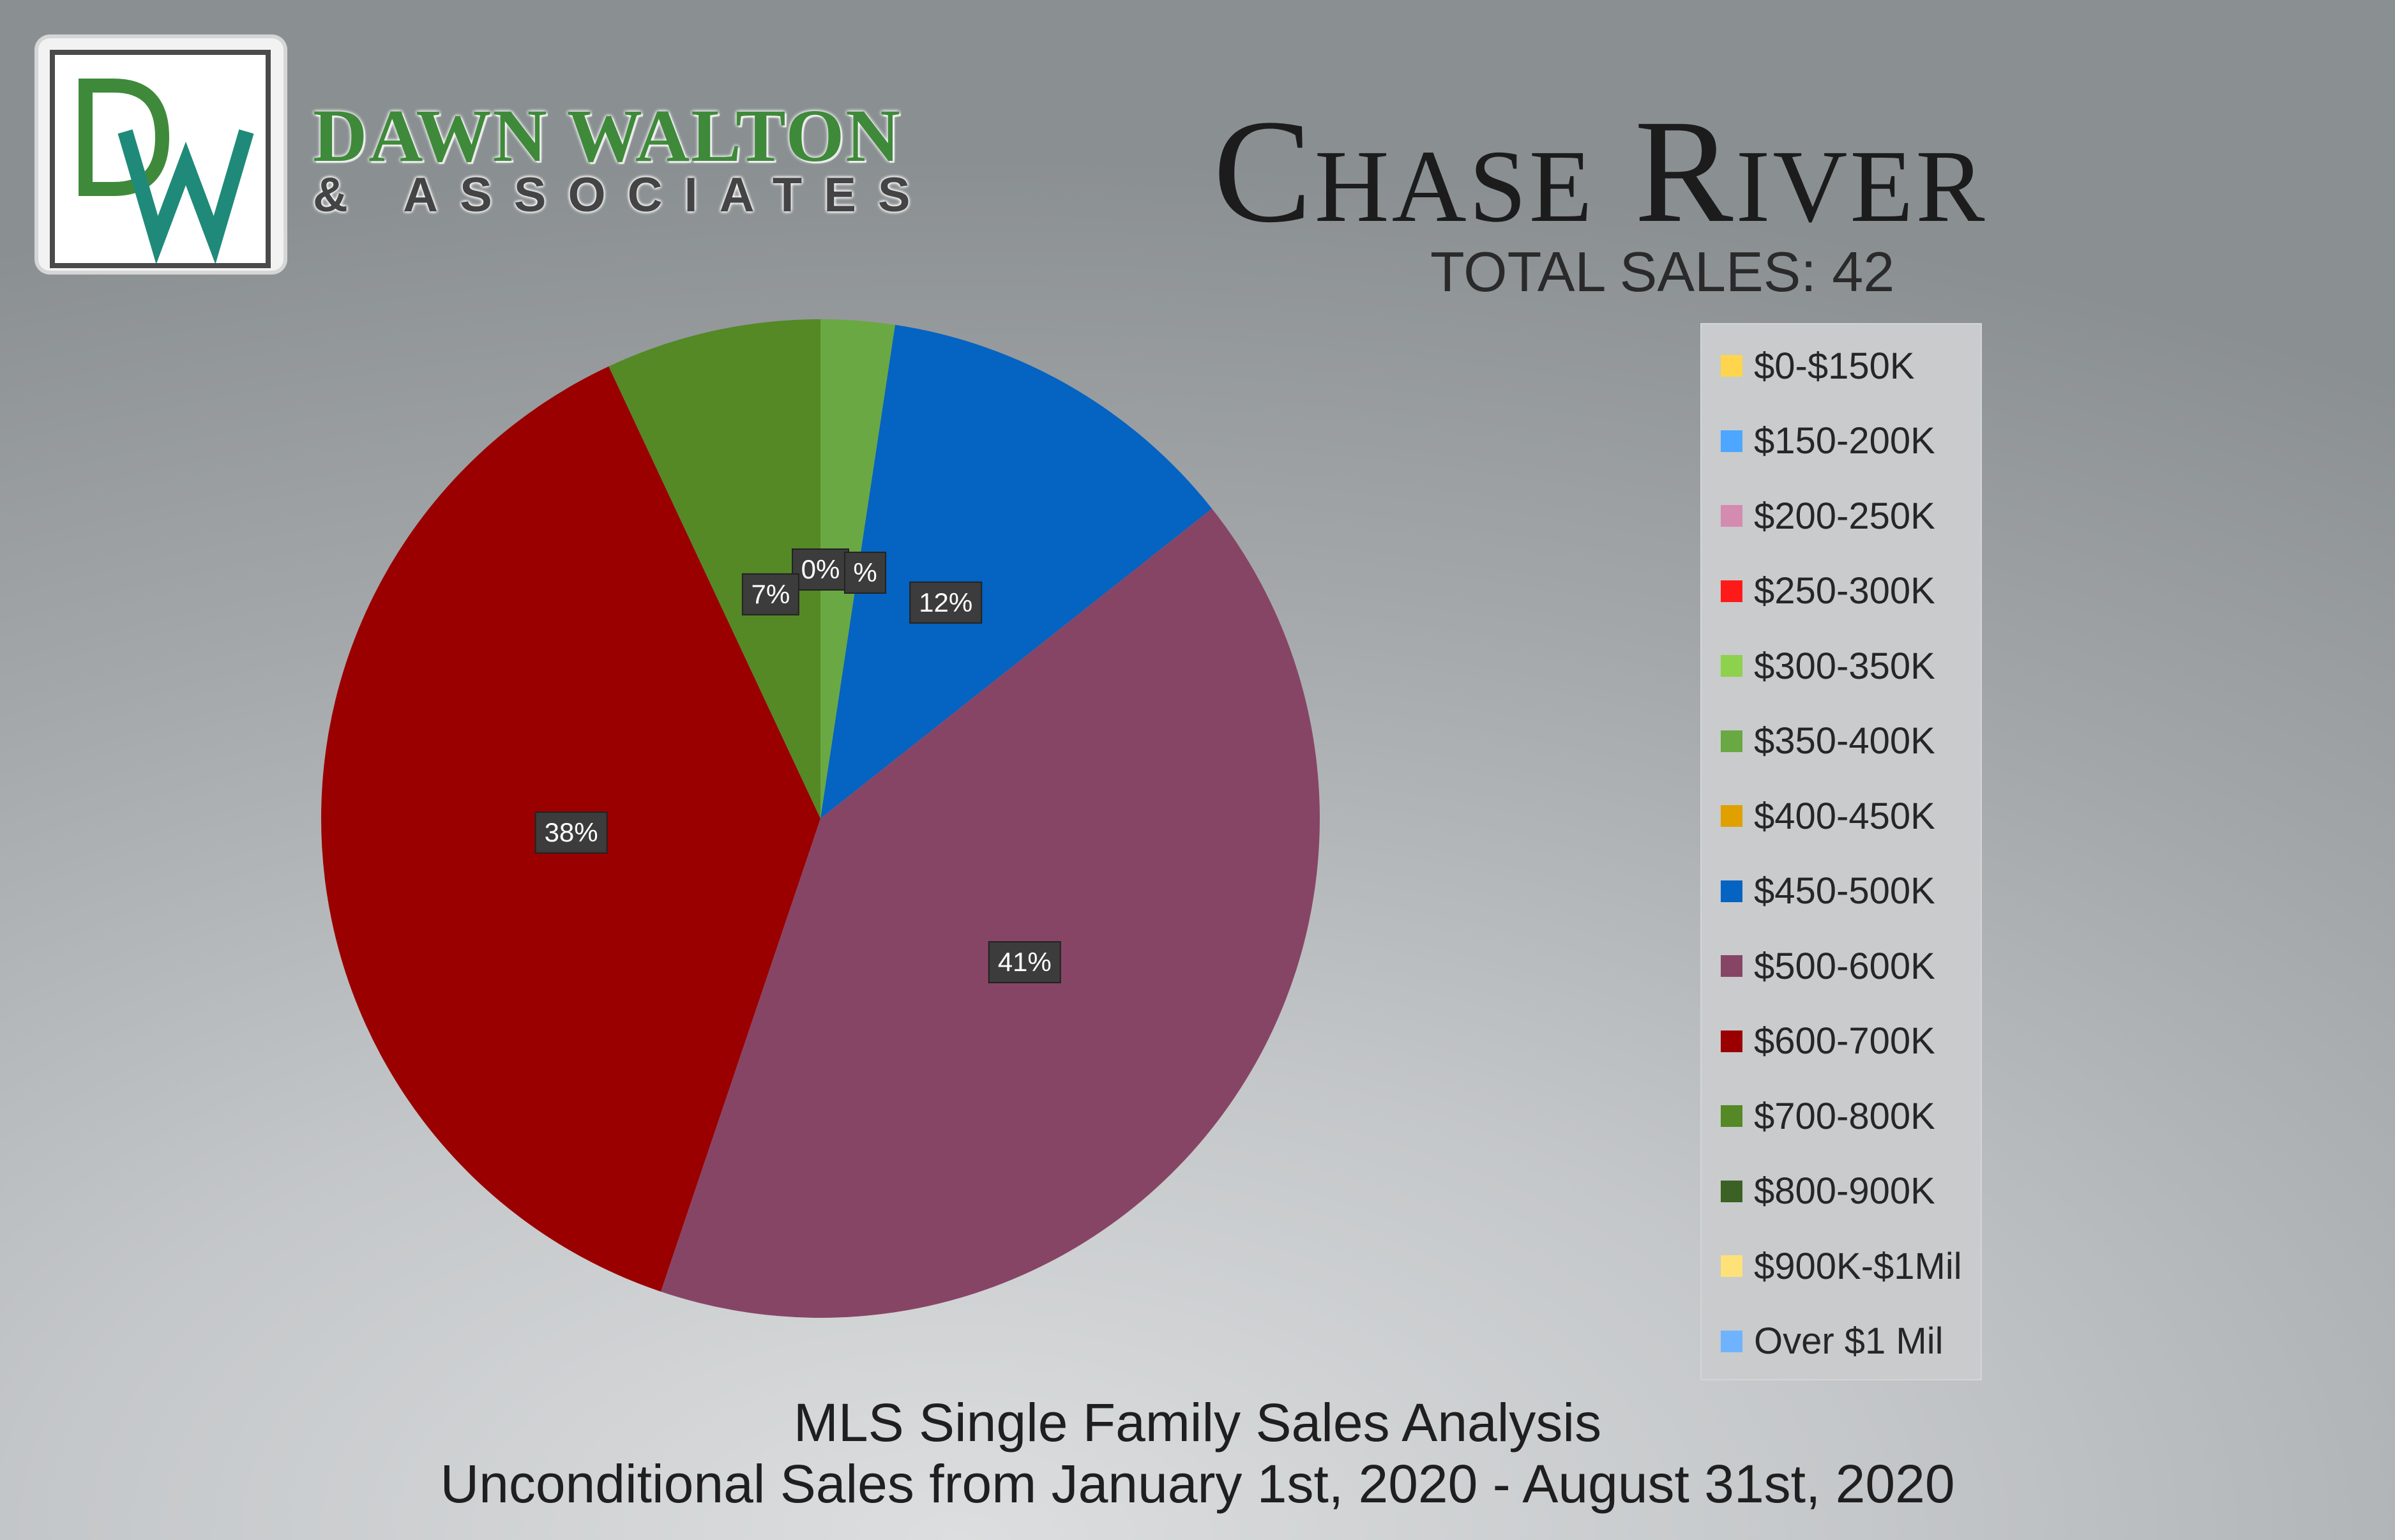  I want to click on pie-data-label: %, so click(865, 573).